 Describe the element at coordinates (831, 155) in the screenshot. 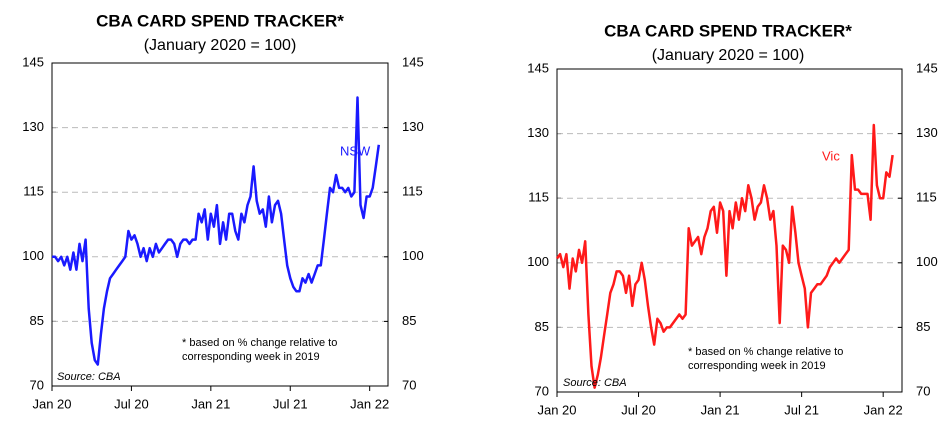

I see `series-label: Vic` at that location.